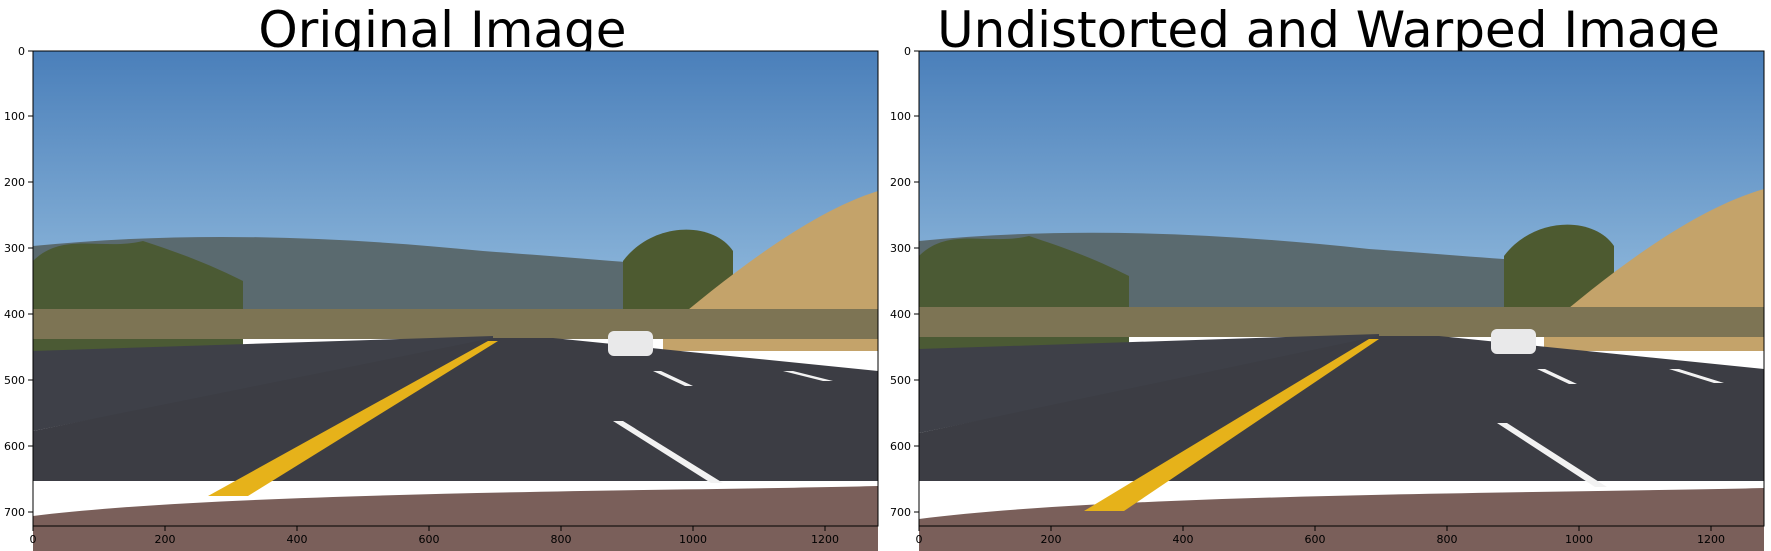 The height and width of the screenshot is (551, 1771). What do you see at coordinates (442, 30) in the screenshot?
I see `panel-title: Original Image` at bounding box center [442, 30].